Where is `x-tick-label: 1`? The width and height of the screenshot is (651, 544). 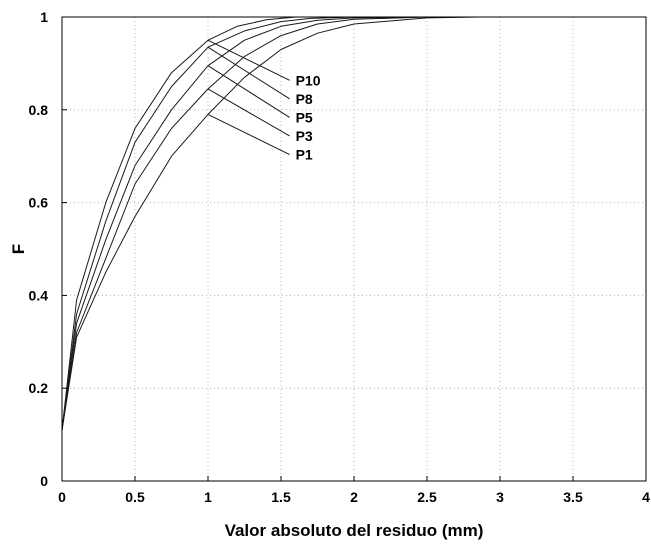 x-tick-label: 1 is located at coordinates (208, 497).